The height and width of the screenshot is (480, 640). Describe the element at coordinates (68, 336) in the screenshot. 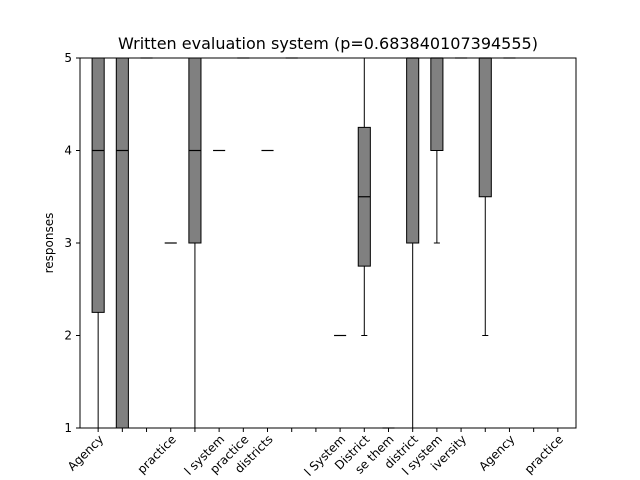

I see `y-tick-label: 2` at that location.